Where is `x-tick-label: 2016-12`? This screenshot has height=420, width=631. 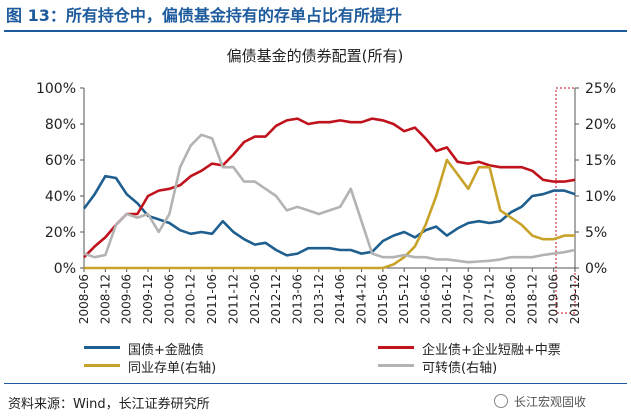
x-tick-label: 2016-12 is located at coordinates (447, 299).